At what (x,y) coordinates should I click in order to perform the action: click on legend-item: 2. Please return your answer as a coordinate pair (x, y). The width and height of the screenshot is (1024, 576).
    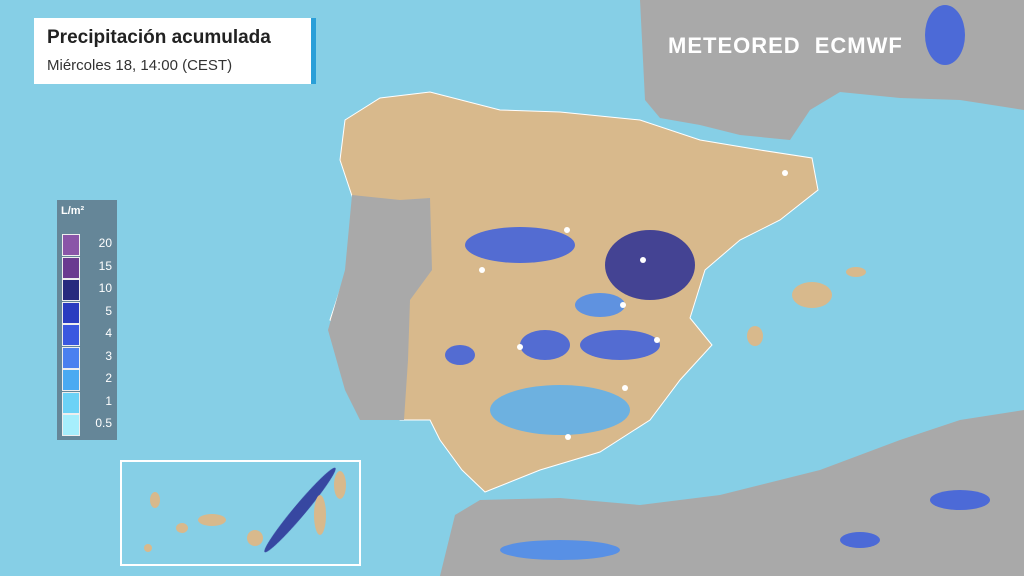
    Looking at the image, I should click on (88, 380).